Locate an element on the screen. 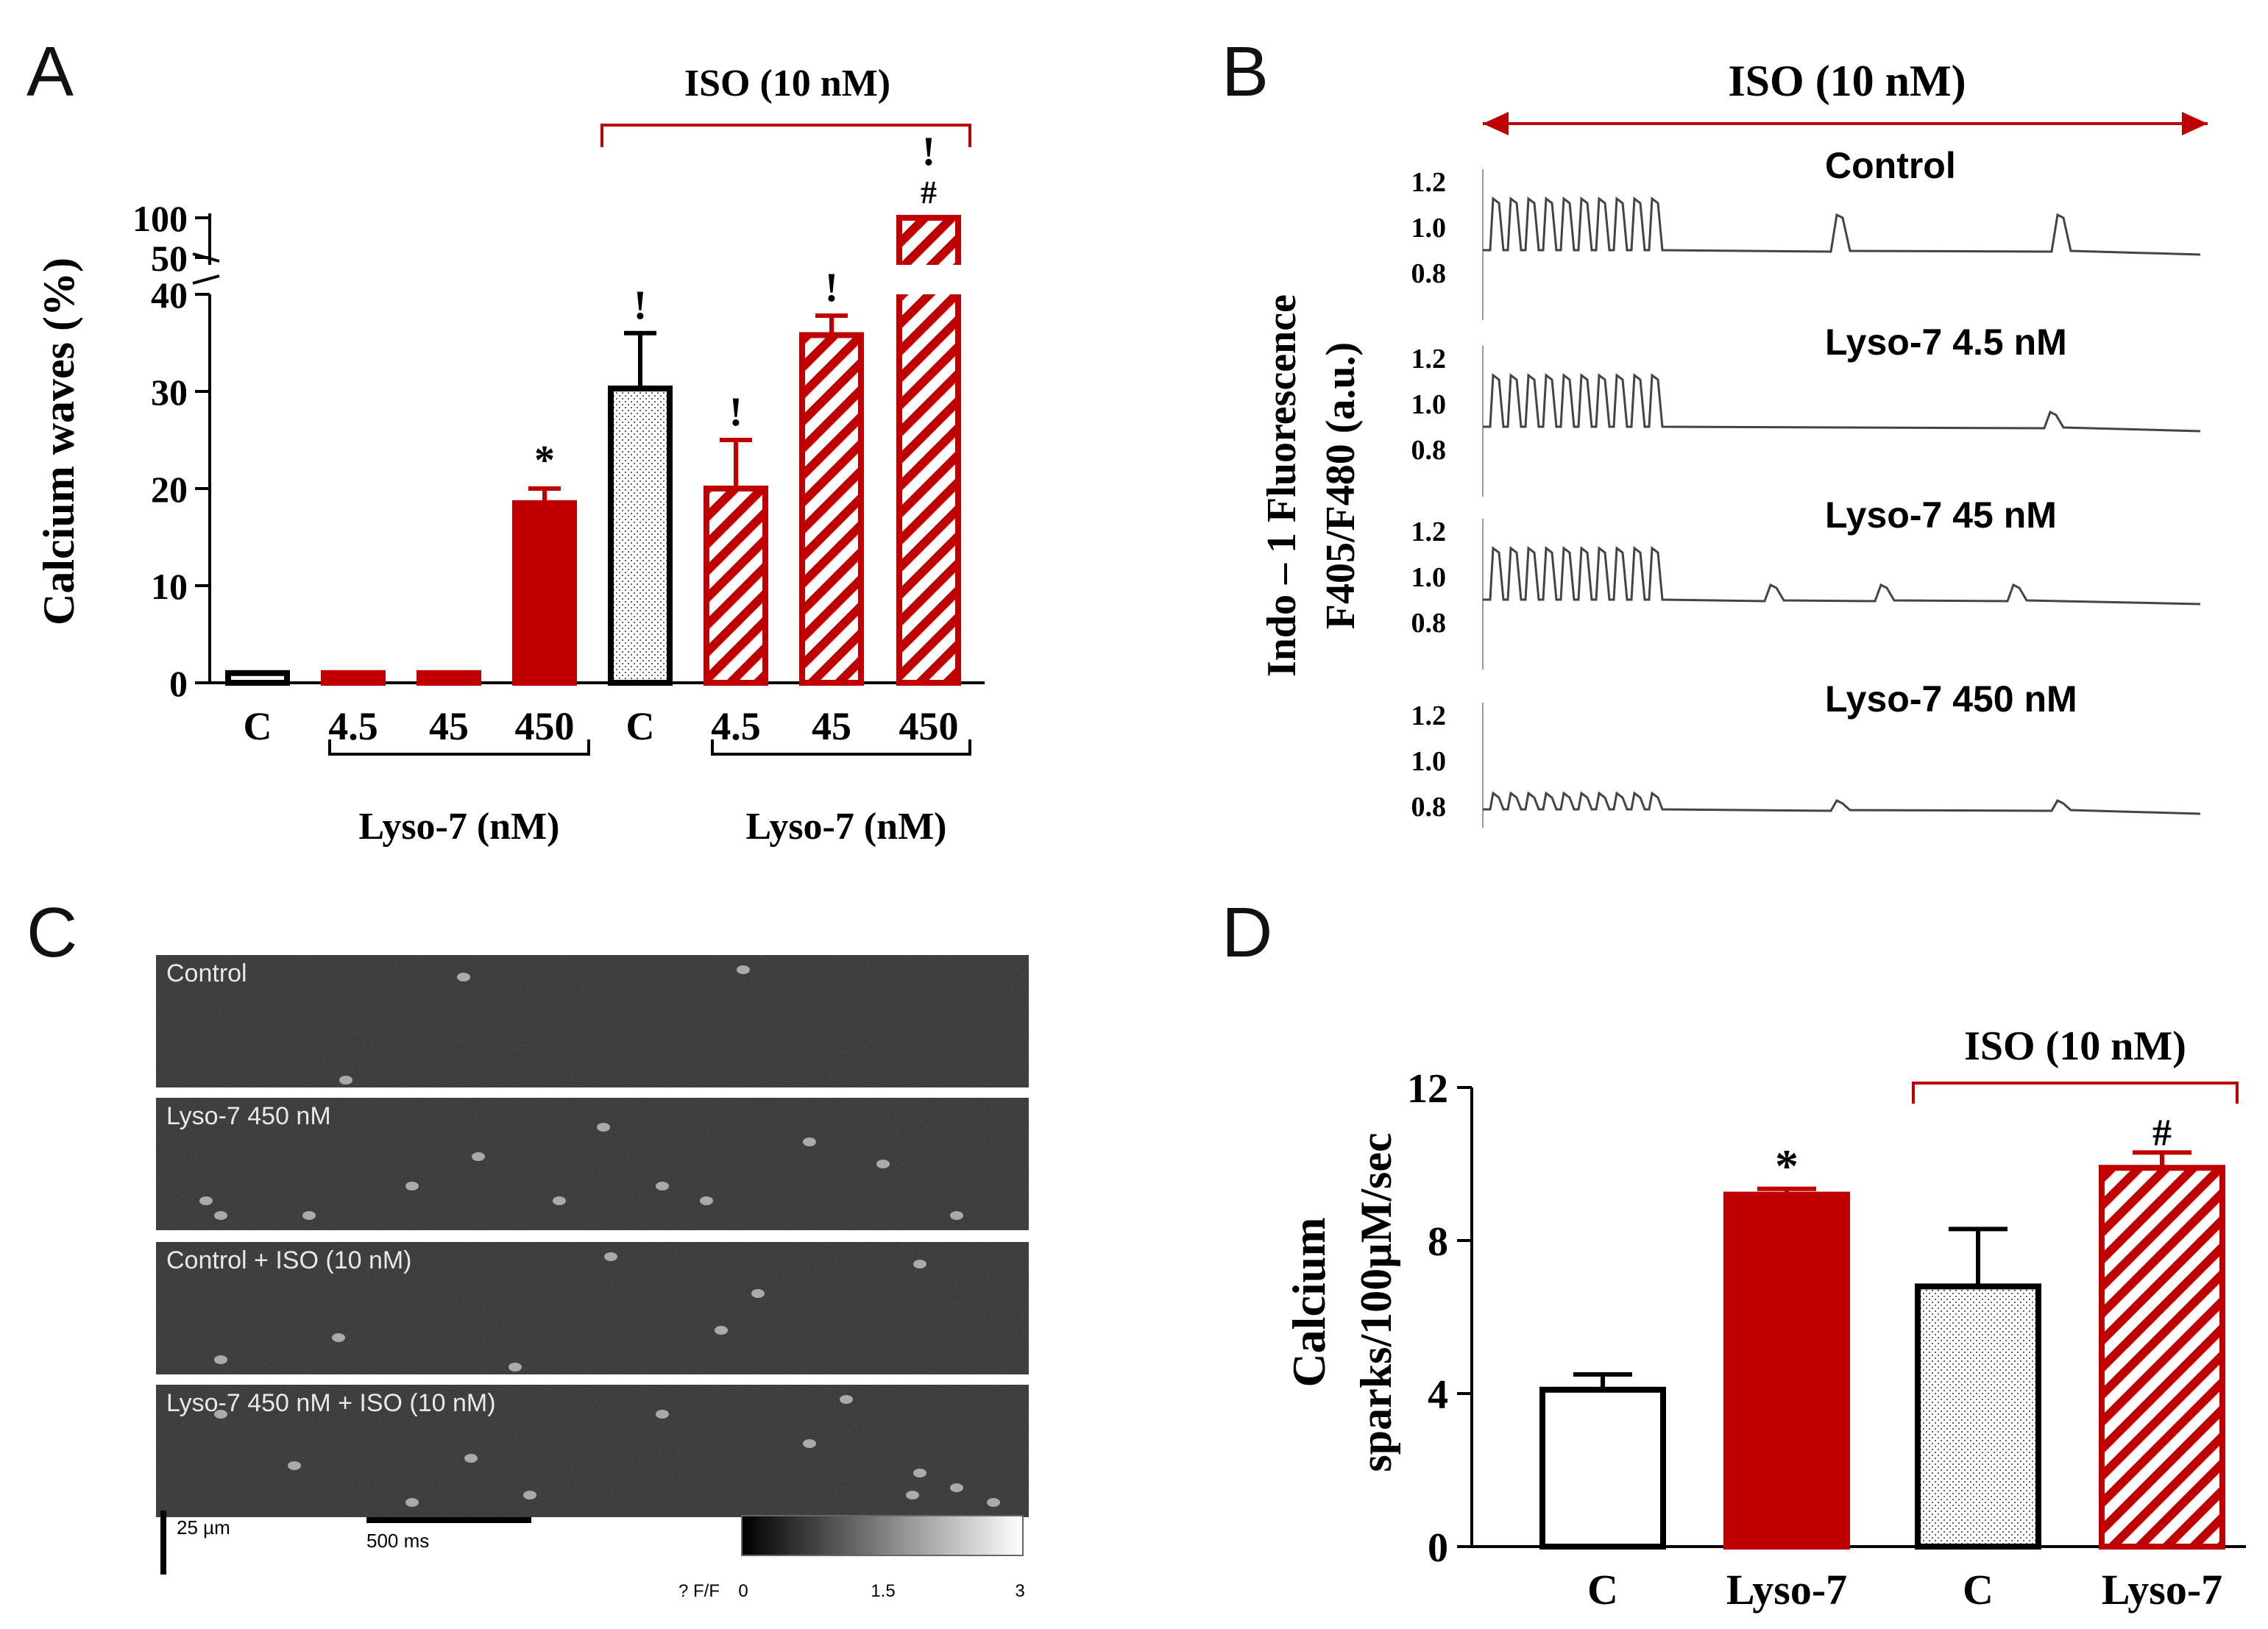 The height and width of the screenshot is (1629, 2268). panel-b-trace-line is located at coordinates (1842, 403).